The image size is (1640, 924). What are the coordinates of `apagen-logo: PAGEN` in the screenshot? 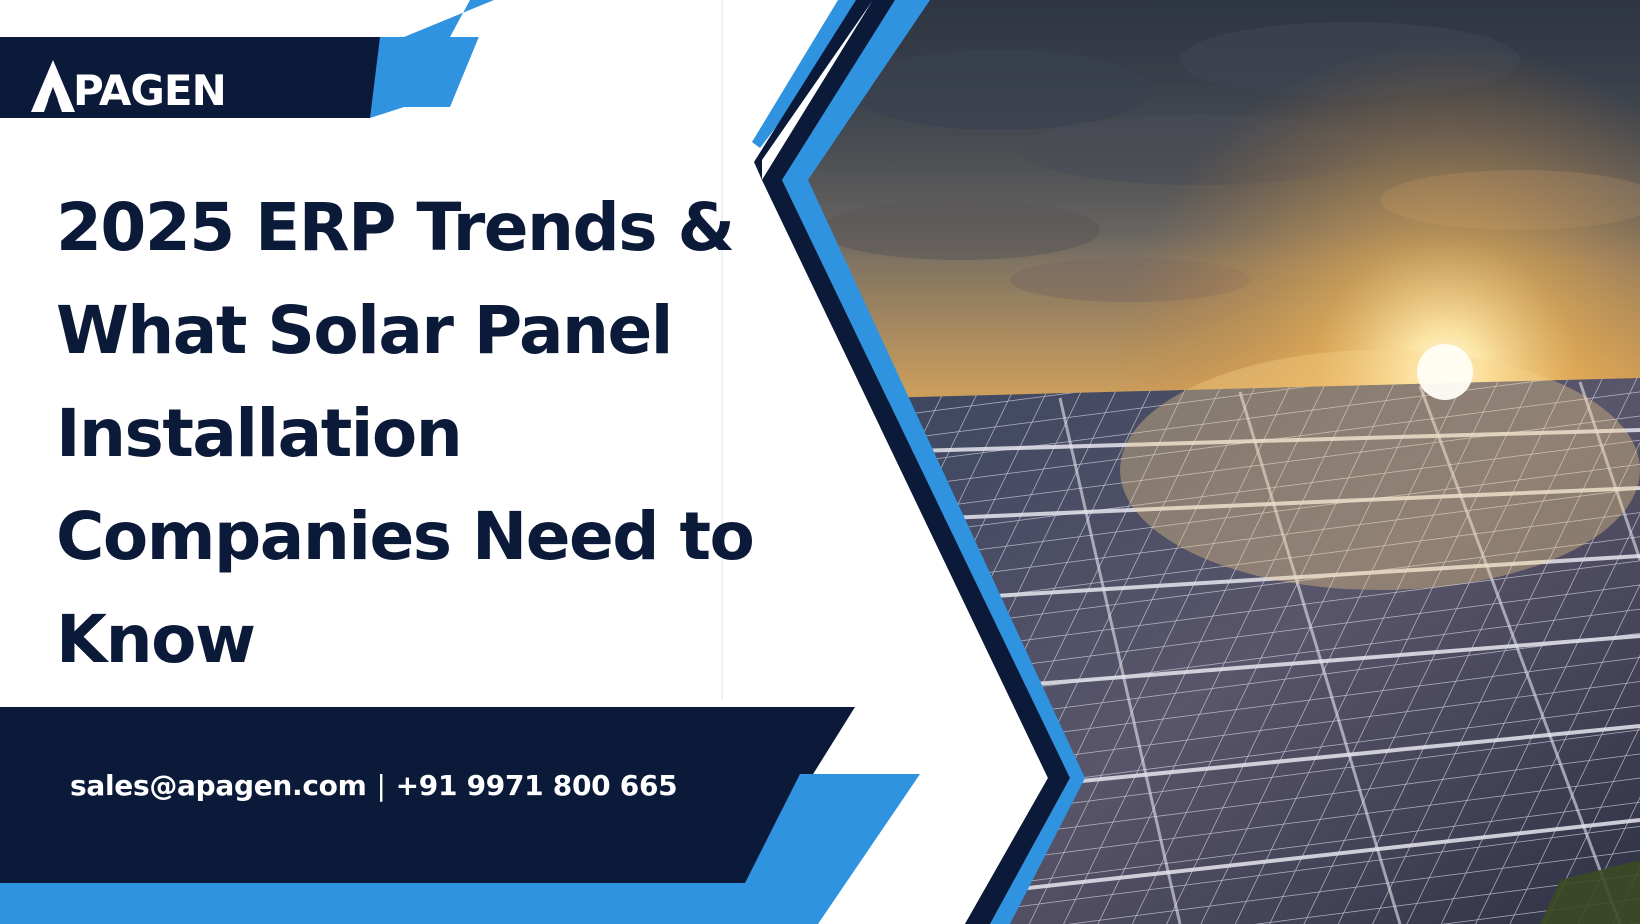 It's located at (129, 81).